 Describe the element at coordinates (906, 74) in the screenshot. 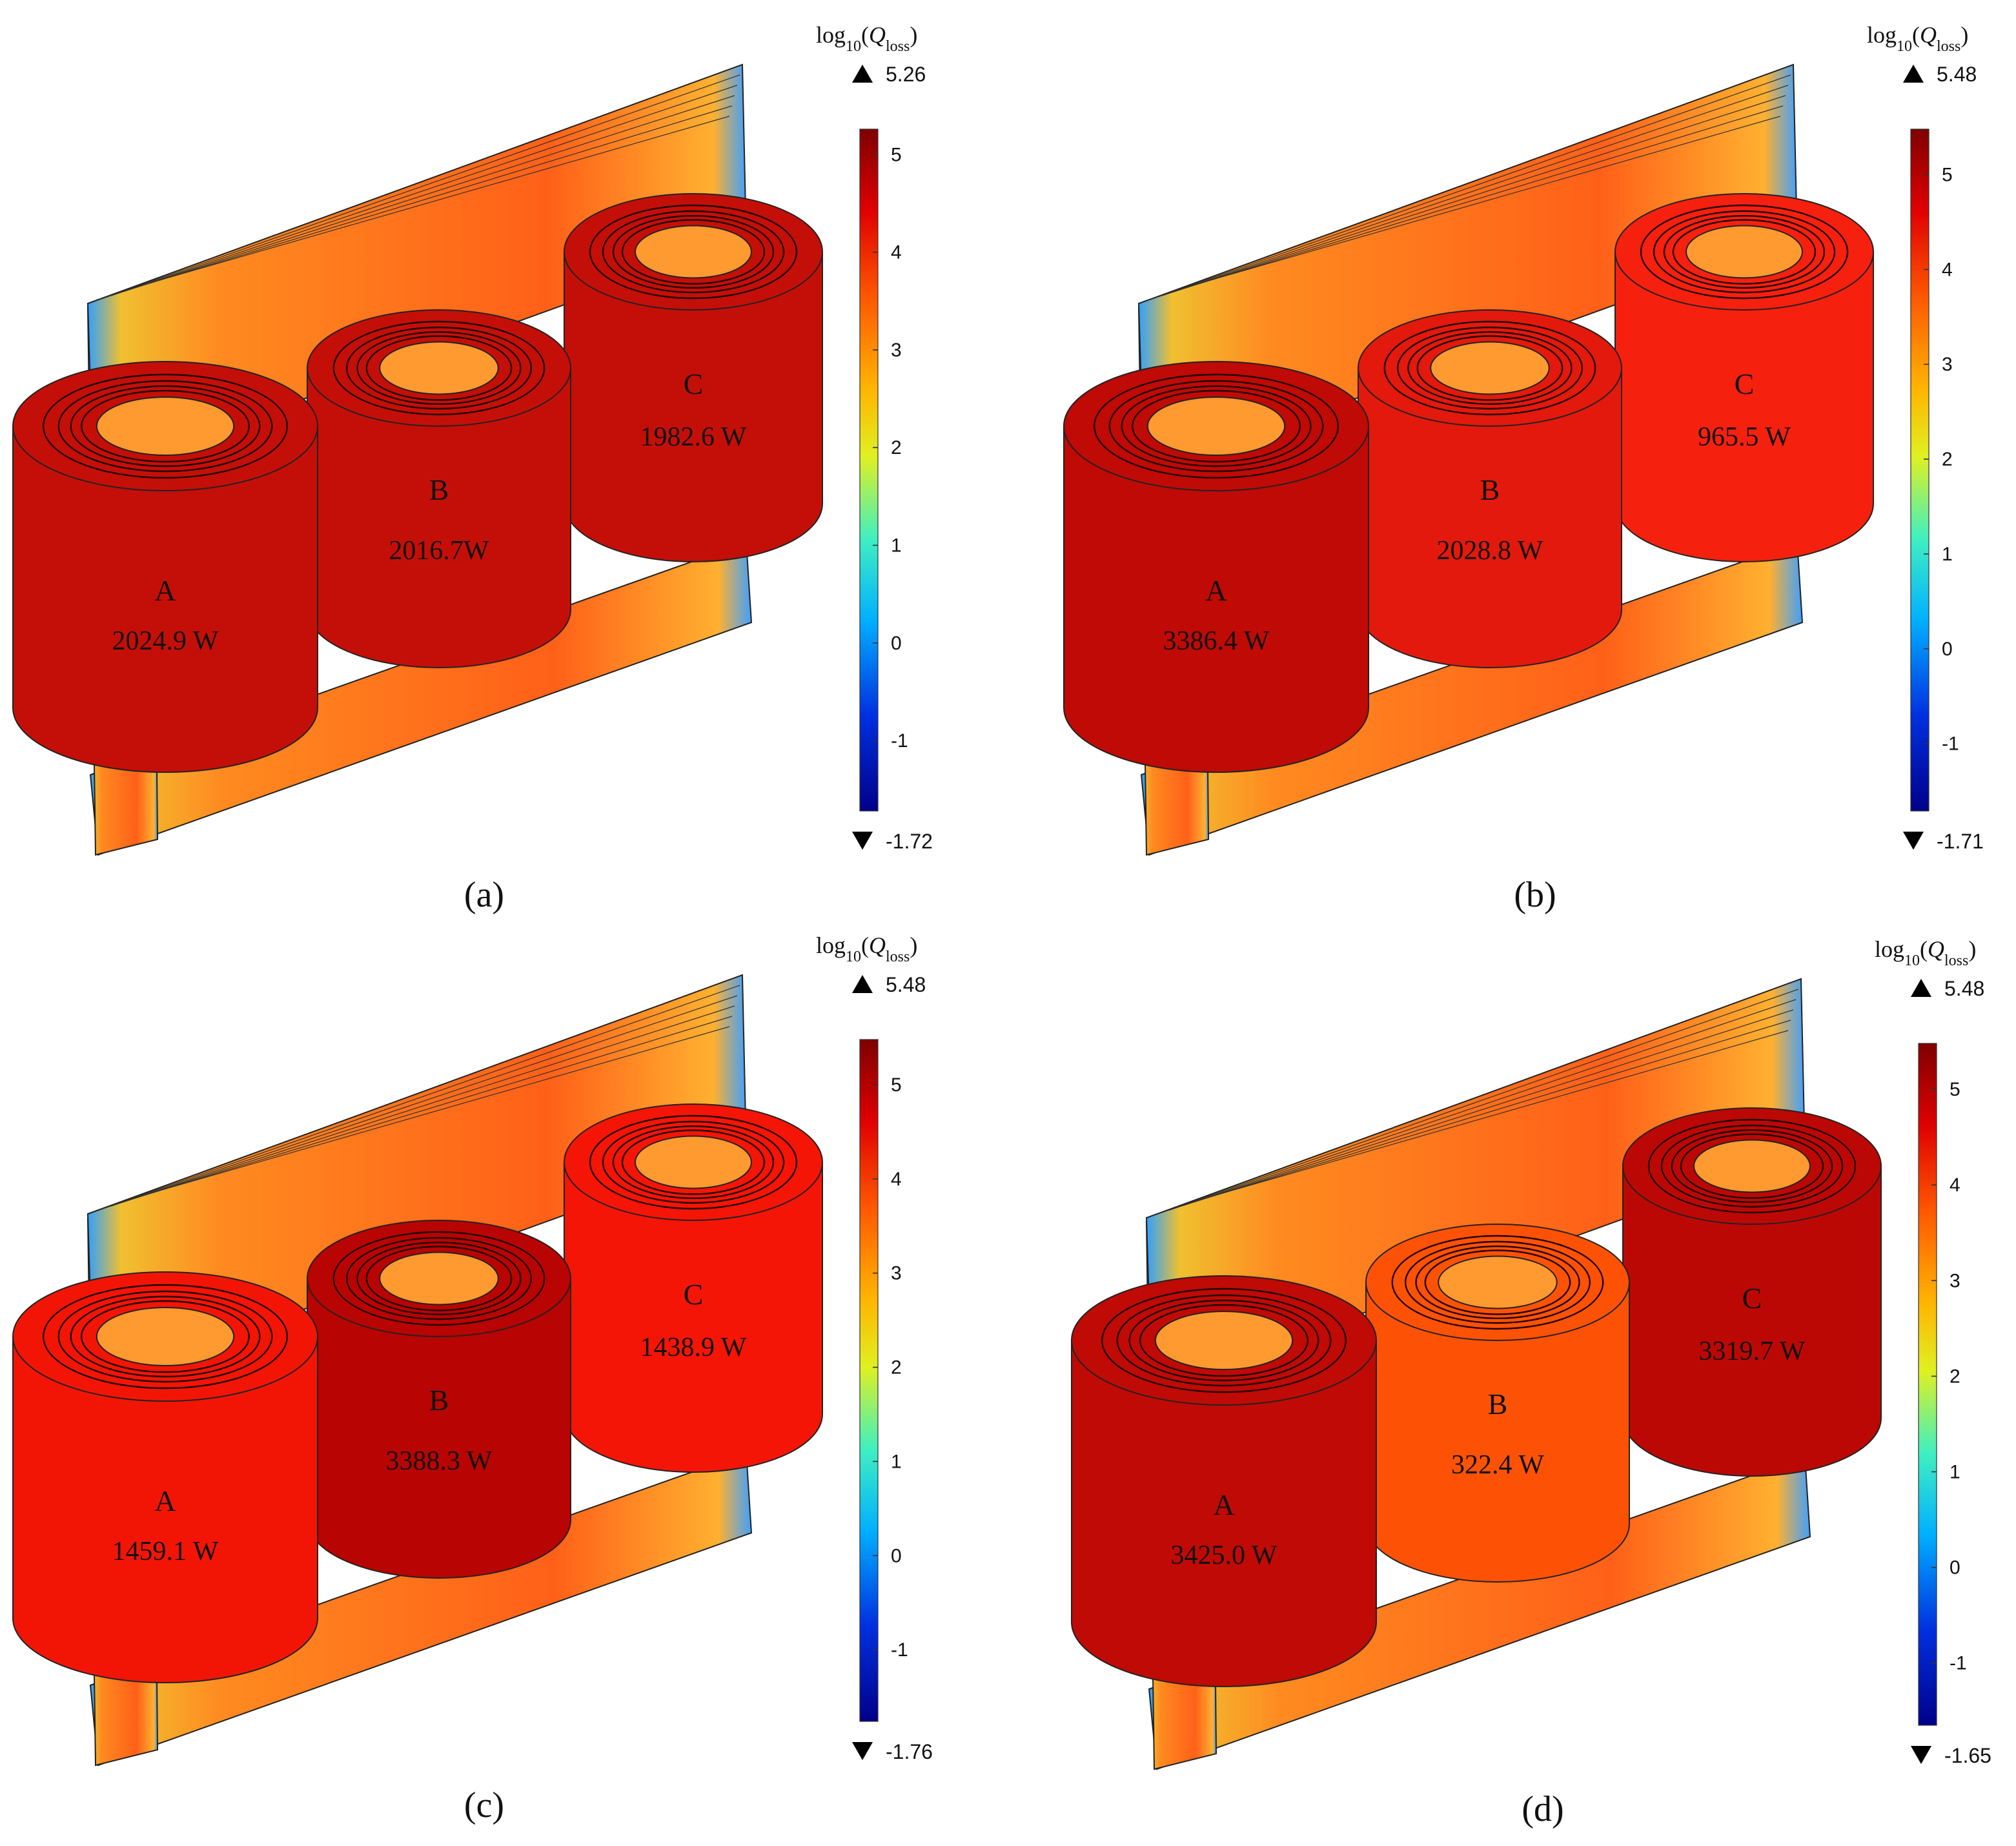

I see `colorbar-max: 5.26` at that location.